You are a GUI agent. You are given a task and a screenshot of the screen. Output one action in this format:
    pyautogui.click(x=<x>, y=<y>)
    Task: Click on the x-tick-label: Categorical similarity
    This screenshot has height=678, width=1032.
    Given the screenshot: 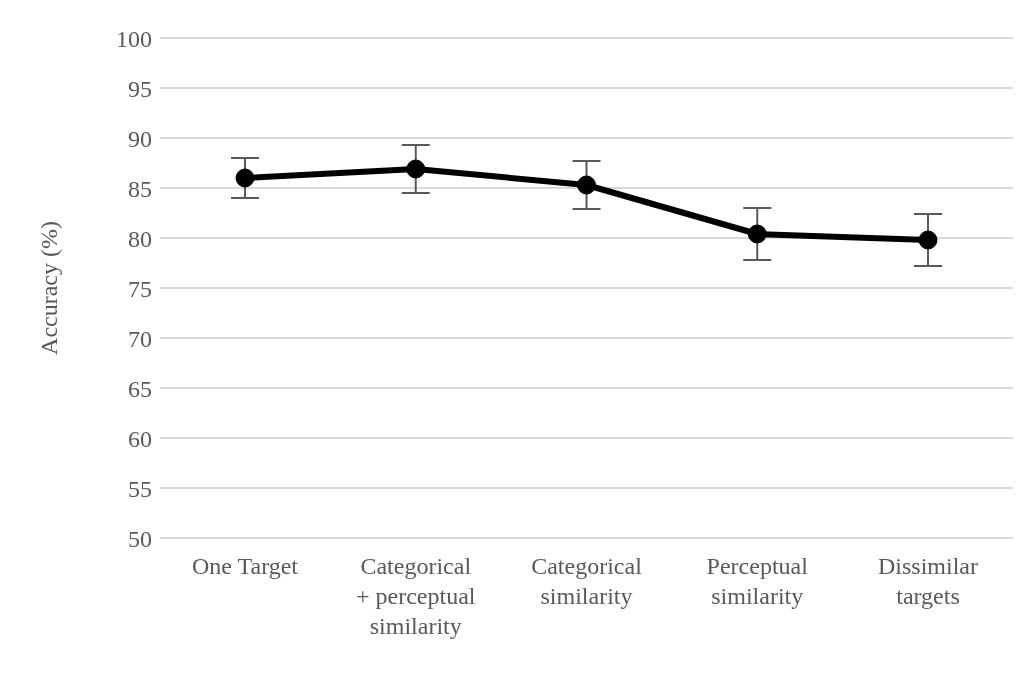 What is the action you would take?
    pyautogui.click(x=587, y=581)
    